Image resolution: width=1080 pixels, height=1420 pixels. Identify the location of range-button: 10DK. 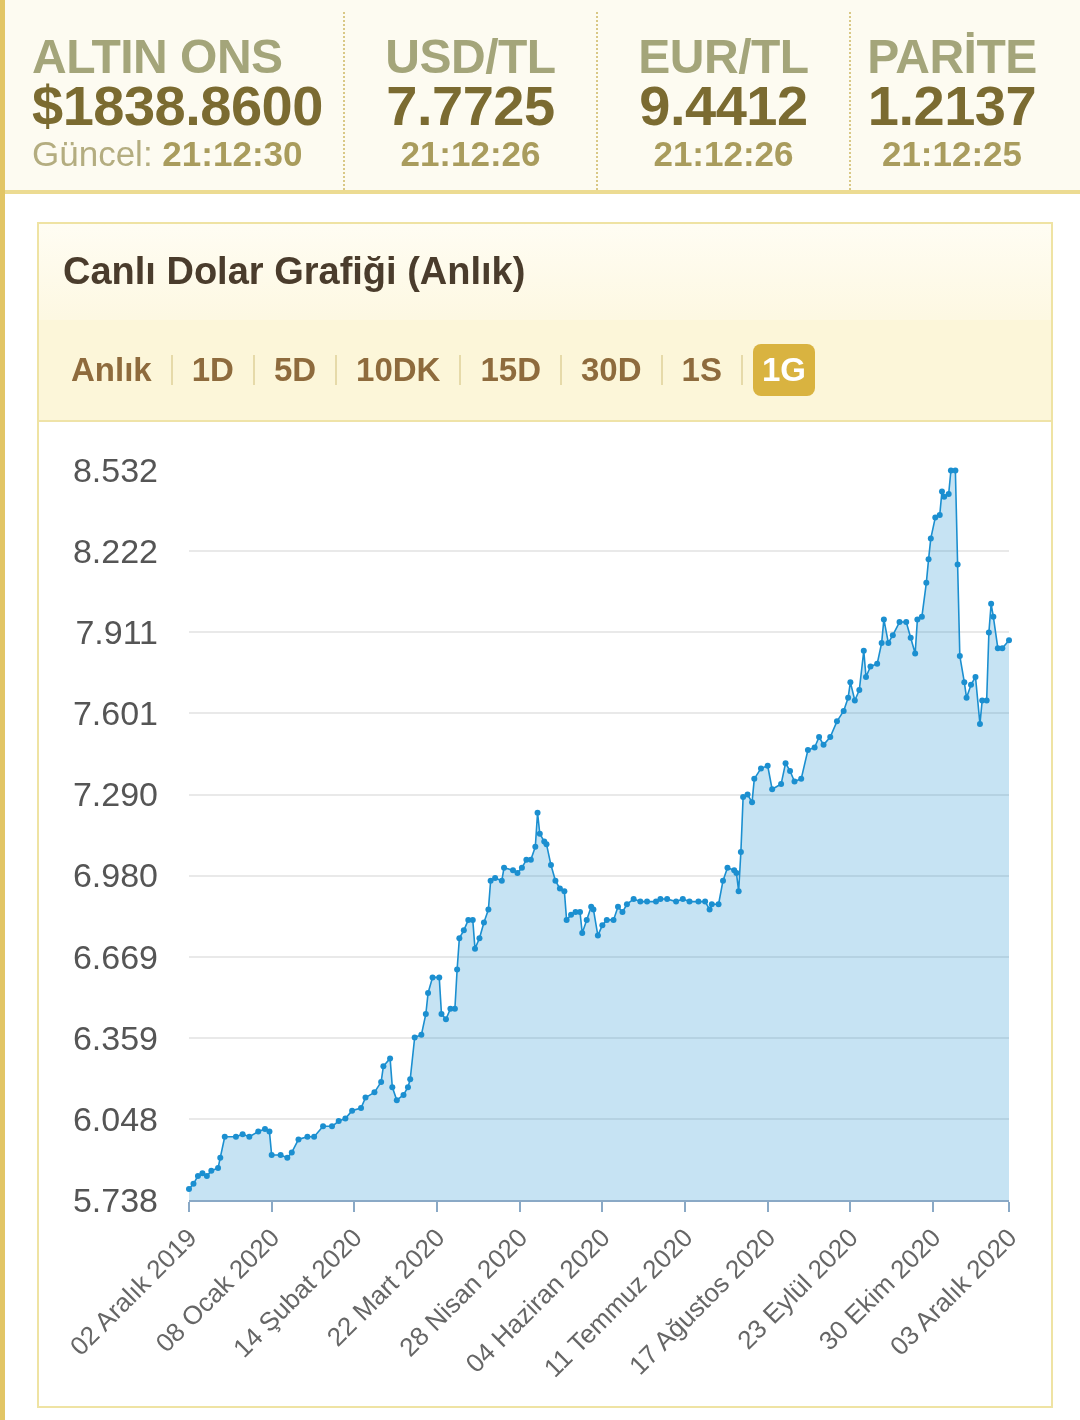
(398, 370).